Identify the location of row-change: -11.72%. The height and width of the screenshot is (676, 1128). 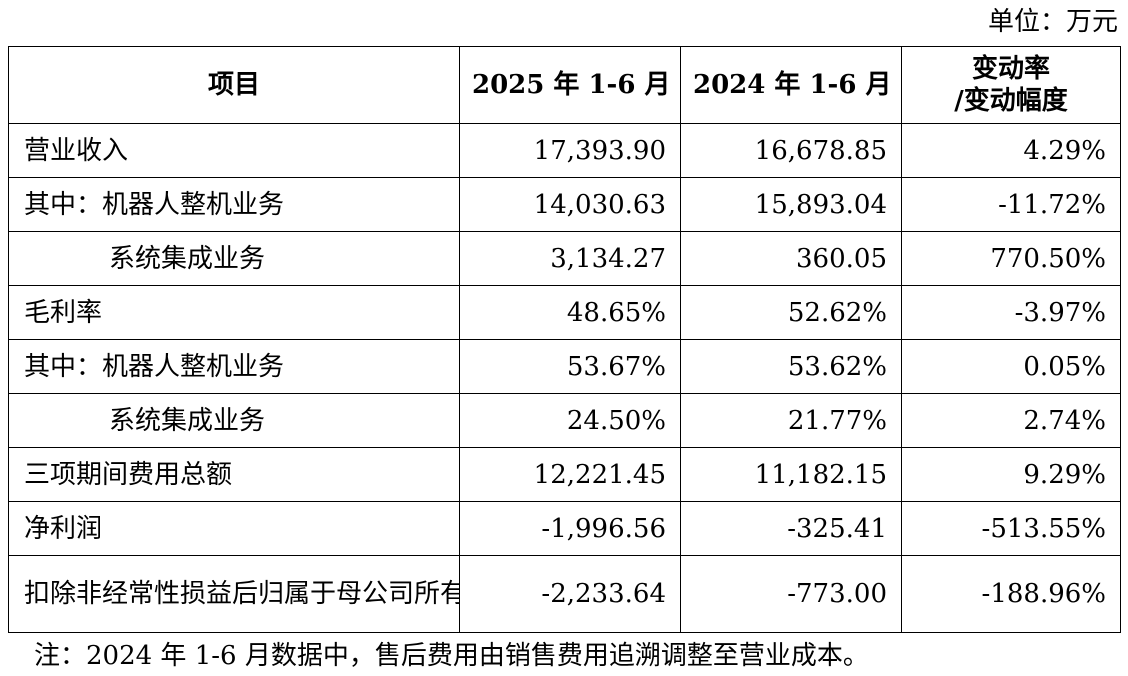
(1011, 204).